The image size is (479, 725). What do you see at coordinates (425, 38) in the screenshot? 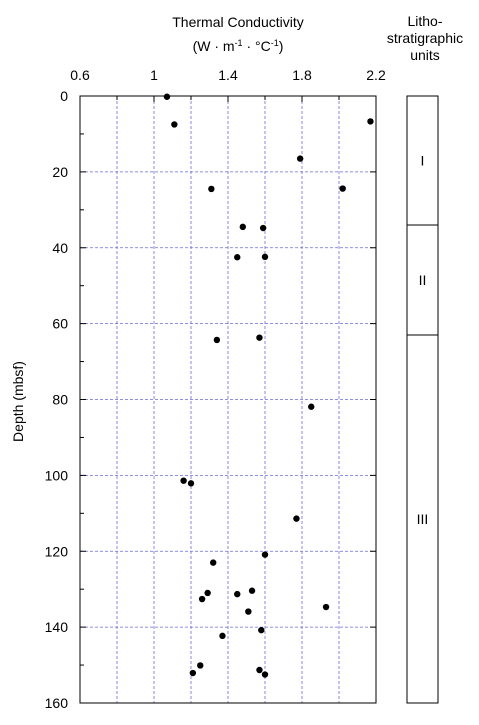
I see `units-title-line: stratigraphic` at bounding box center [425, 38].